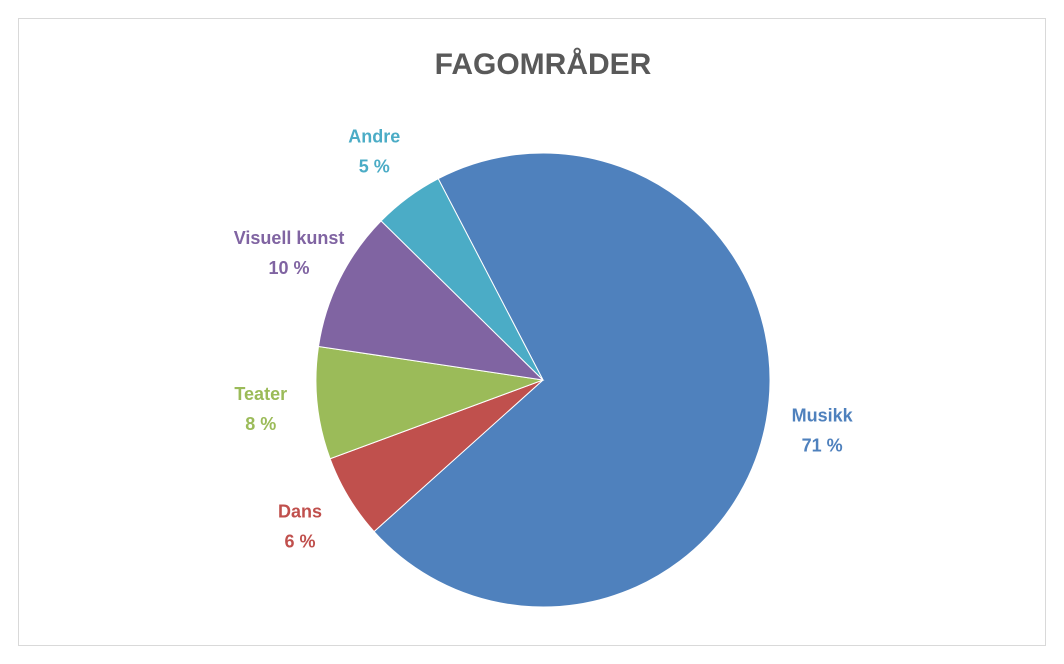  I want to click on data-label-value: 10 %, so click(289, 268).